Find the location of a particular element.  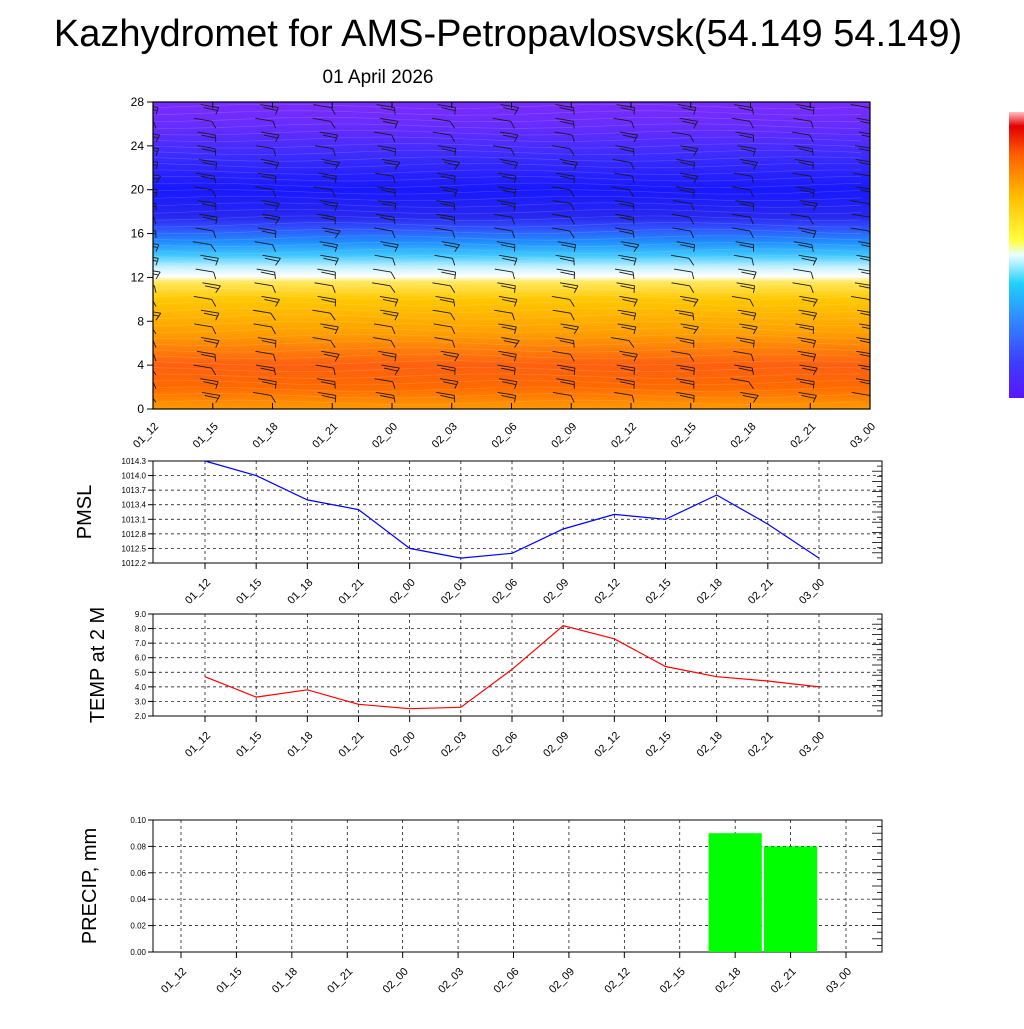

y-tick-label: 0 is located at coordinates (140, 409).